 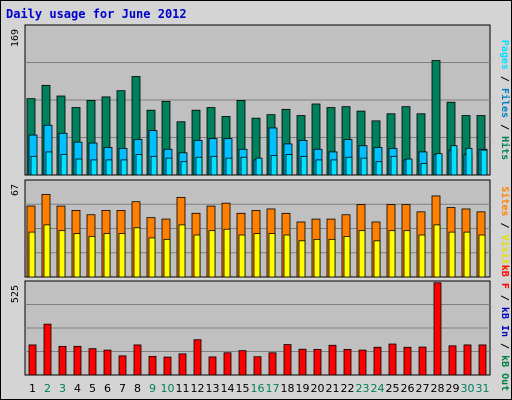 I want to click on sites-legend: Sites / Visits, so click(x=505, y=228).